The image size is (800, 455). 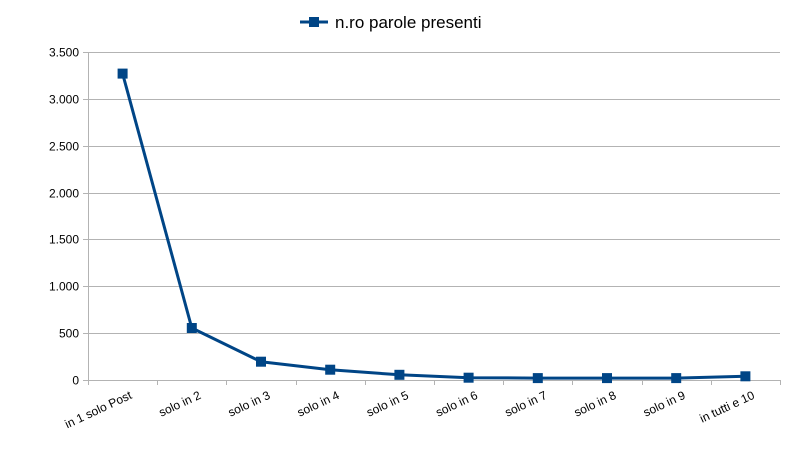 I want to click on y-tick-label: 0, so click(x=75, y=381).